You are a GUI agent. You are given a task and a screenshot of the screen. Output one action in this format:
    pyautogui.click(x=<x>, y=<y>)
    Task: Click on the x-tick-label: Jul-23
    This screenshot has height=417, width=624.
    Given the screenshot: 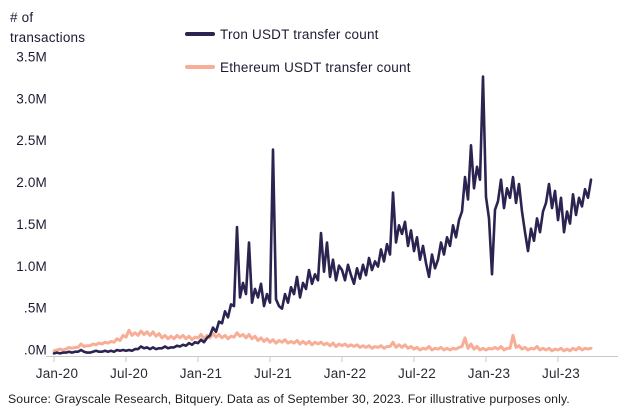 What is the action you would take?
    pyautogui.click(x=561, y=373)
    